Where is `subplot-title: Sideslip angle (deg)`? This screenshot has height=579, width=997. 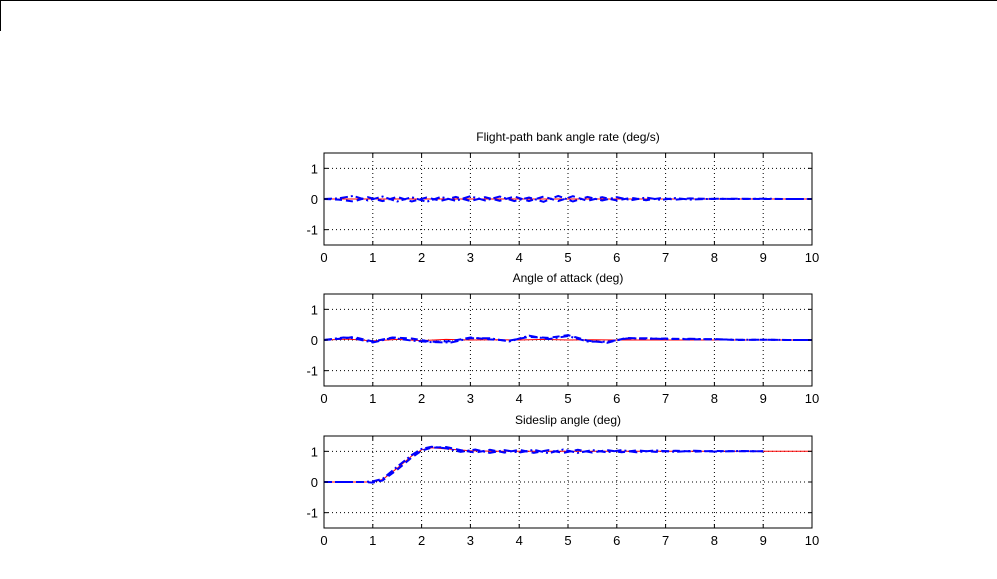
subplot-title: Sideslip angle (deg) is located at coordinates (568, 420).